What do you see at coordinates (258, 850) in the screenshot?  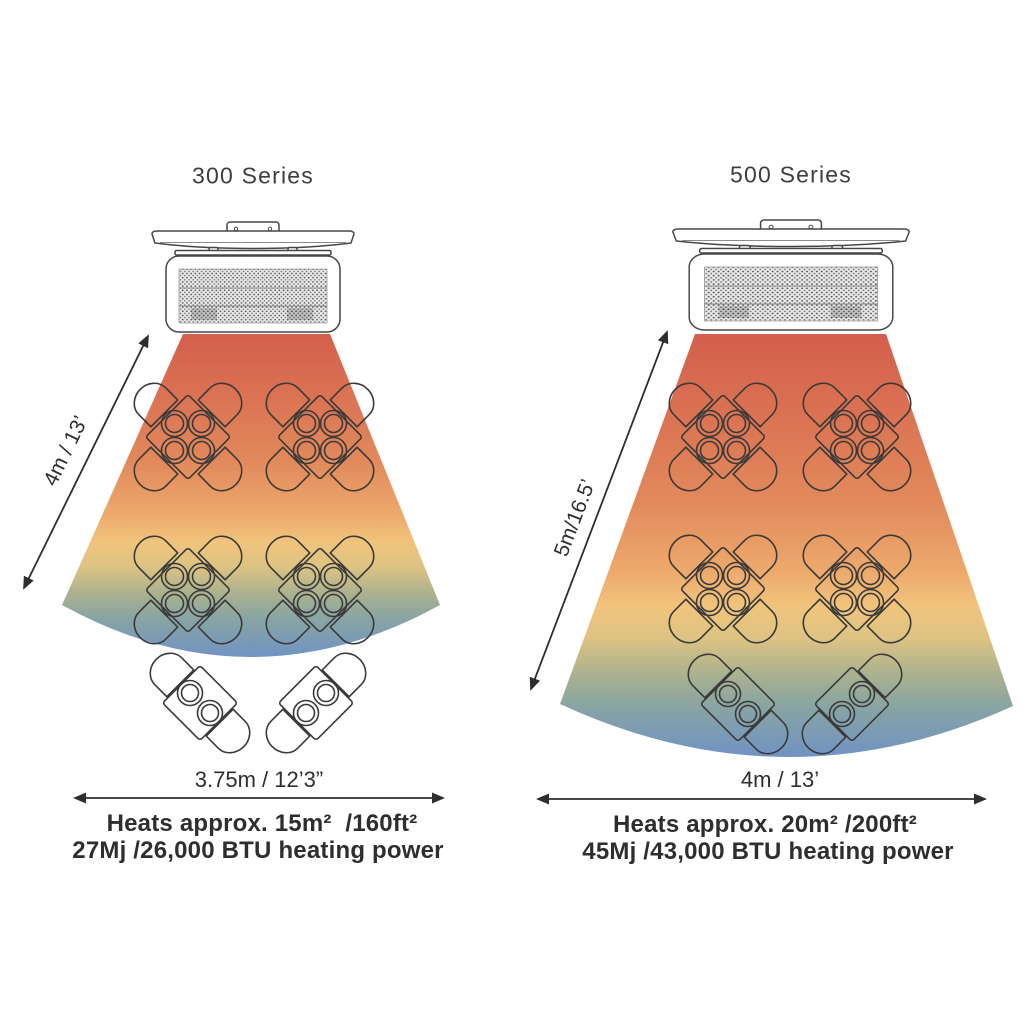 I see `spec-power-300: 27Mj /26,000 BTU heating power` at bounding box center [258, 850].